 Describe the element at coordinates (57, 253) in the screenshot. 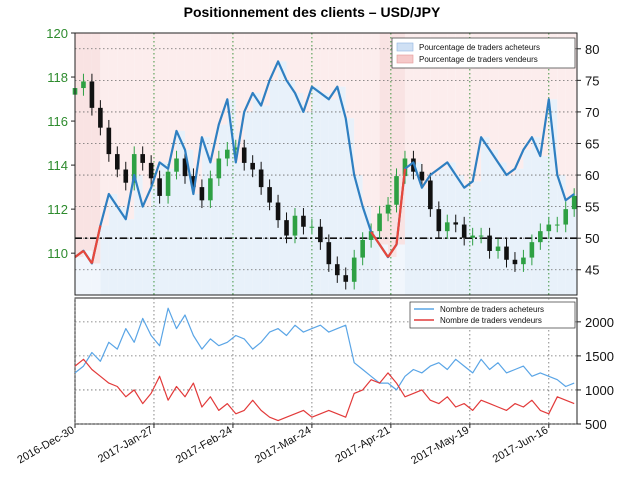

I see `left-tick-label: 110` at that location.